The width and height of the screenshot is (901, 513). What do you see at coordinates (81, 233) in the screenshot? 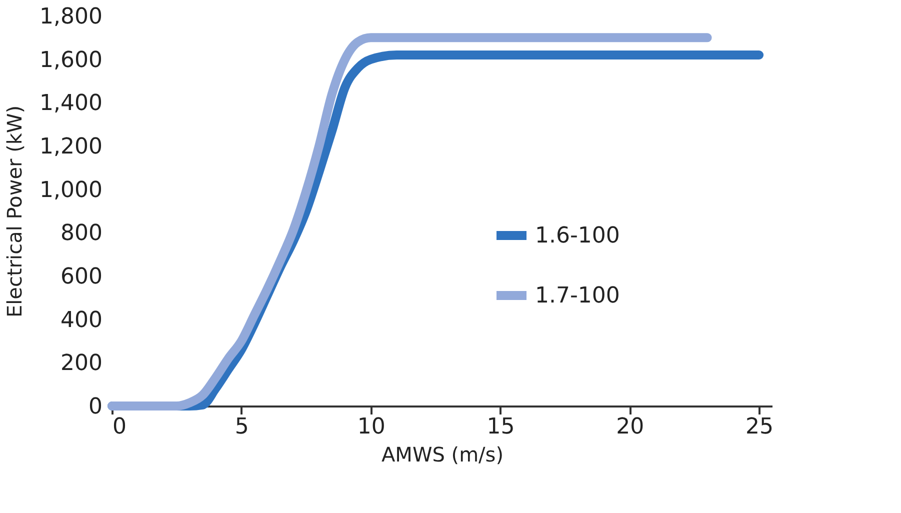
I see `y-tick-label: 800` at bounding box center [81, 233].